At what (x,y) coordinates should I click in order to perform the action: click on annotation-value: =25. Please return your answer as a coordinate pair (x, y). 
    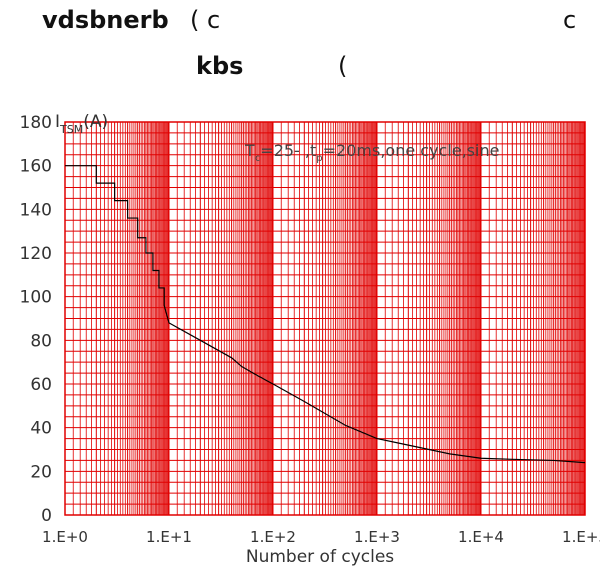
    Looking at the image, I should click on (277, 150).